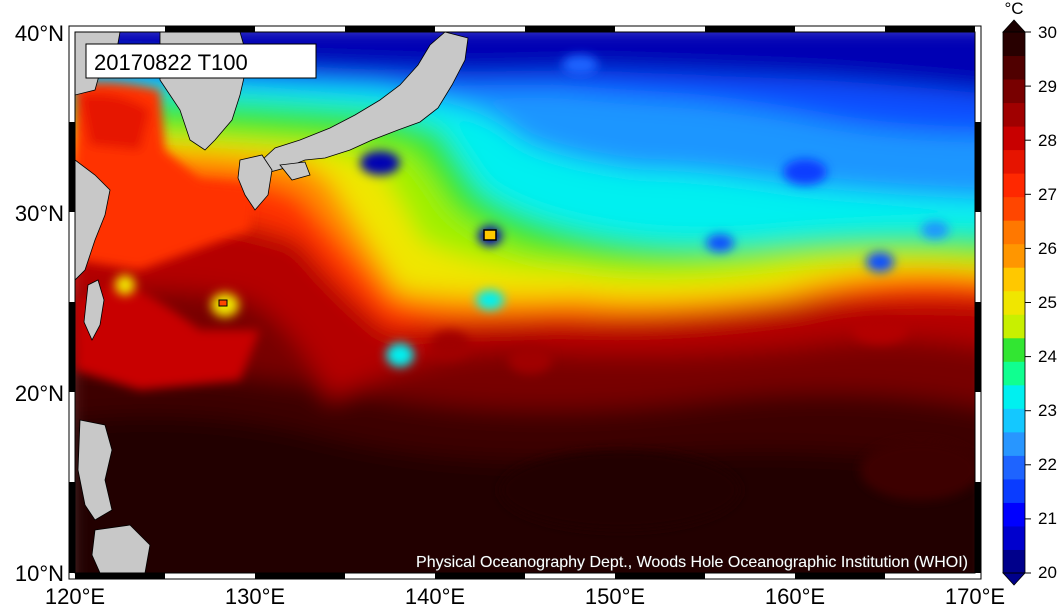 This screenshot has height=610, width=1061. Describe the element at coordinates (1047, 248) in the screenshot. I see `colorbar-label-26: 26` at that location.